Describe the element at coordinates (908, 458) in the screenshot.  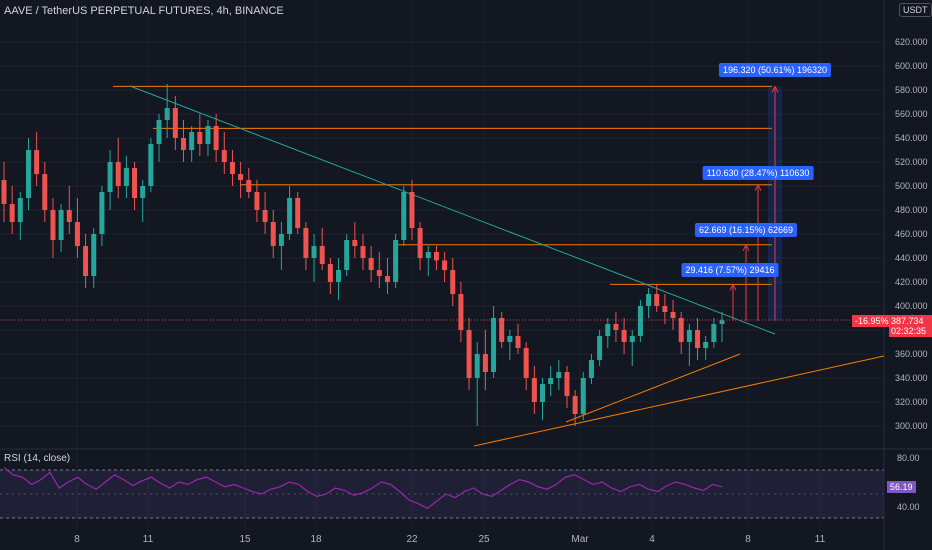
I see `rsi-tick: 80.00` at that location.